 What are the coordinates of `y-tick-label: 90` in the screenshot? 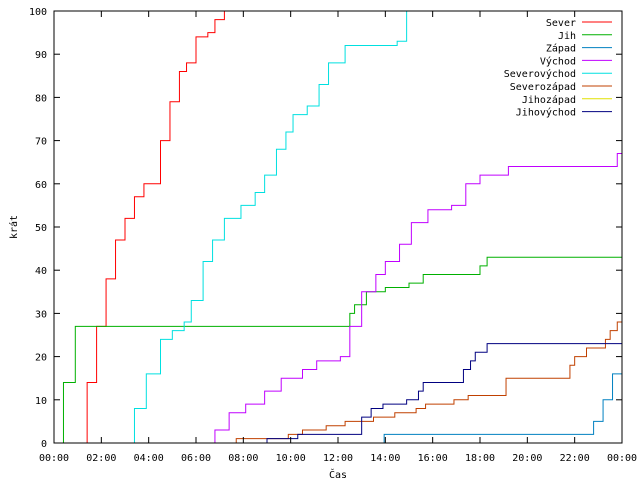 It's located at (41, 55).